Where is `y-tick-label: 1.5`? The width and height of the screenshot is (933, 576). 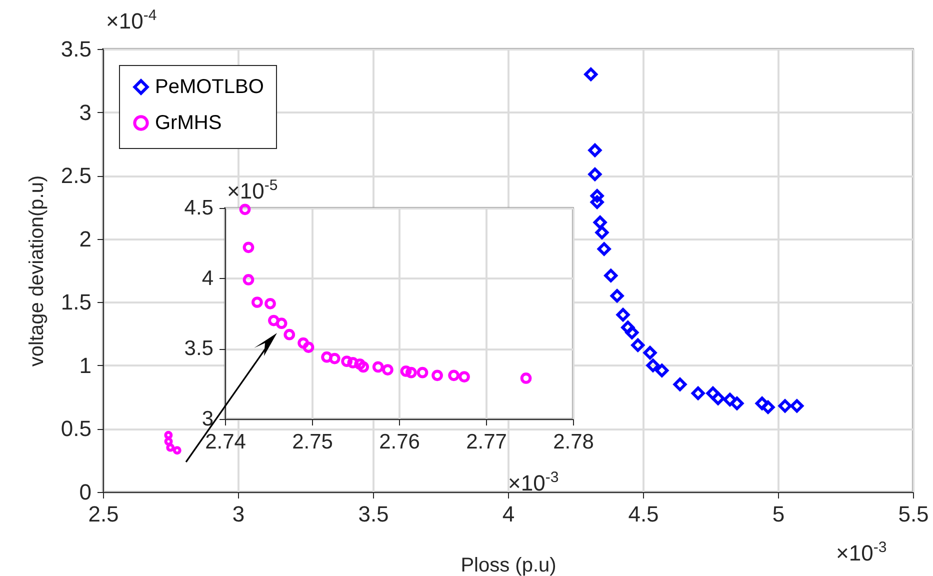
y-tick-label: 1.5 is located at coordinates (76, 302).